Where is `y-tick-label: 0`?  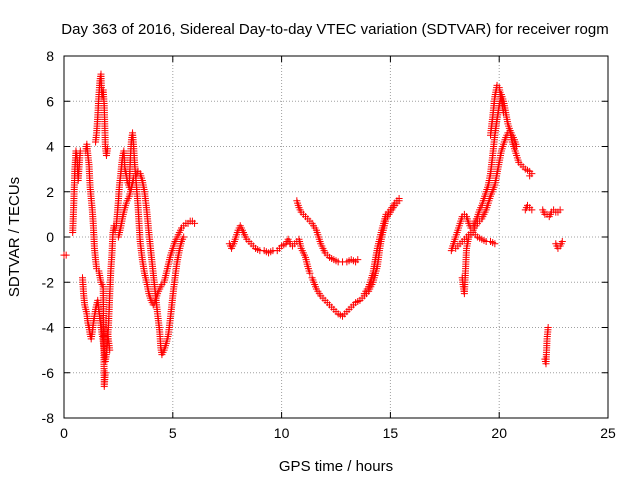
y-tick-label: 0 is located at coordinates (50, 237).